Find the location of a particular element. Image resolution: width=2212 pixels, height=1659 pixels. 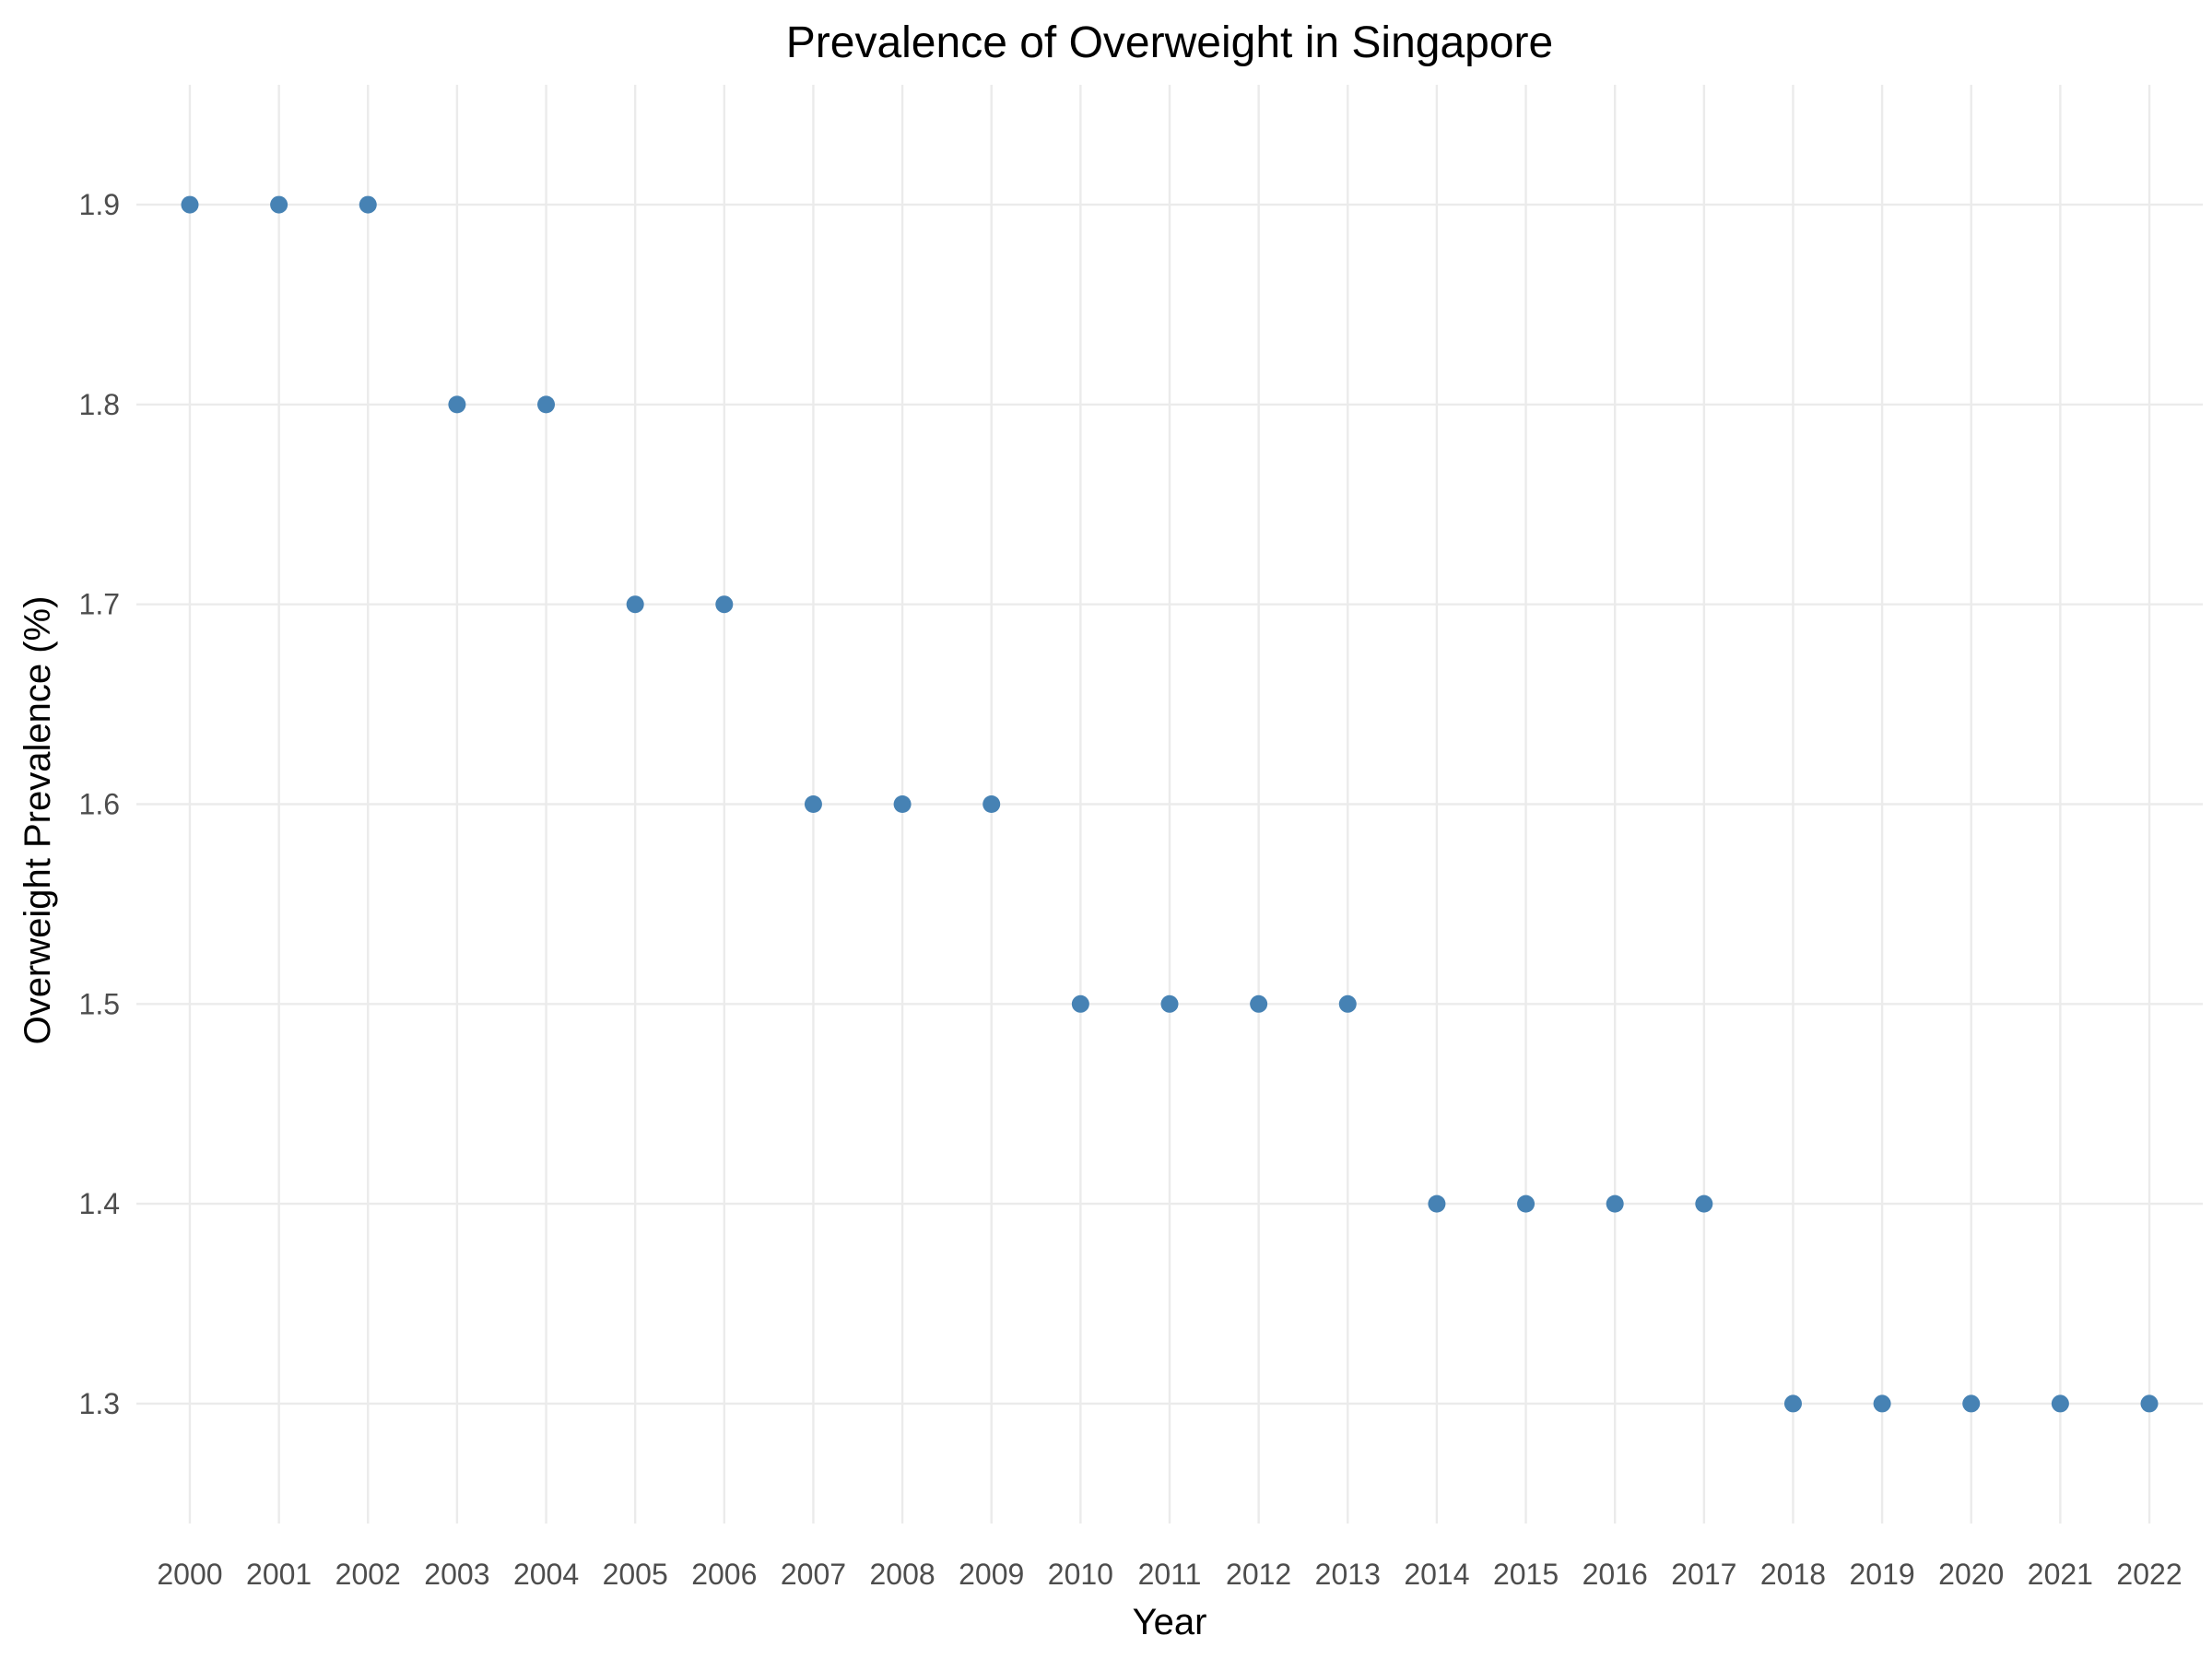

y-tick-label: 1.7 is located at coordinates (99, 604).